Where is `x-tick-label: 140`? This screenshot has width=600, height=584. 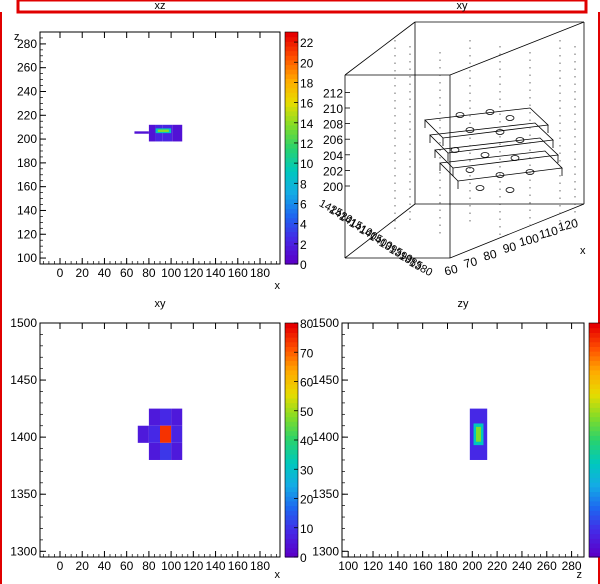
x-tick-label: 140 is located at coordinates (216, 566).